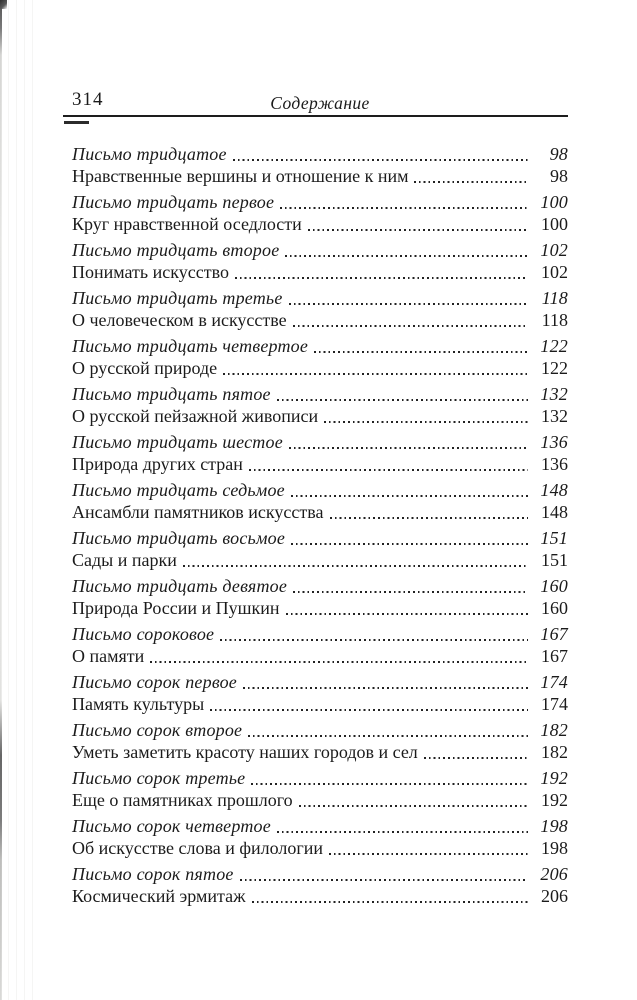 This screenshot has height=1000, width=637. I want to click on toc-topic-line: Об искусстве слова и филологии 198, so click(320, 848).